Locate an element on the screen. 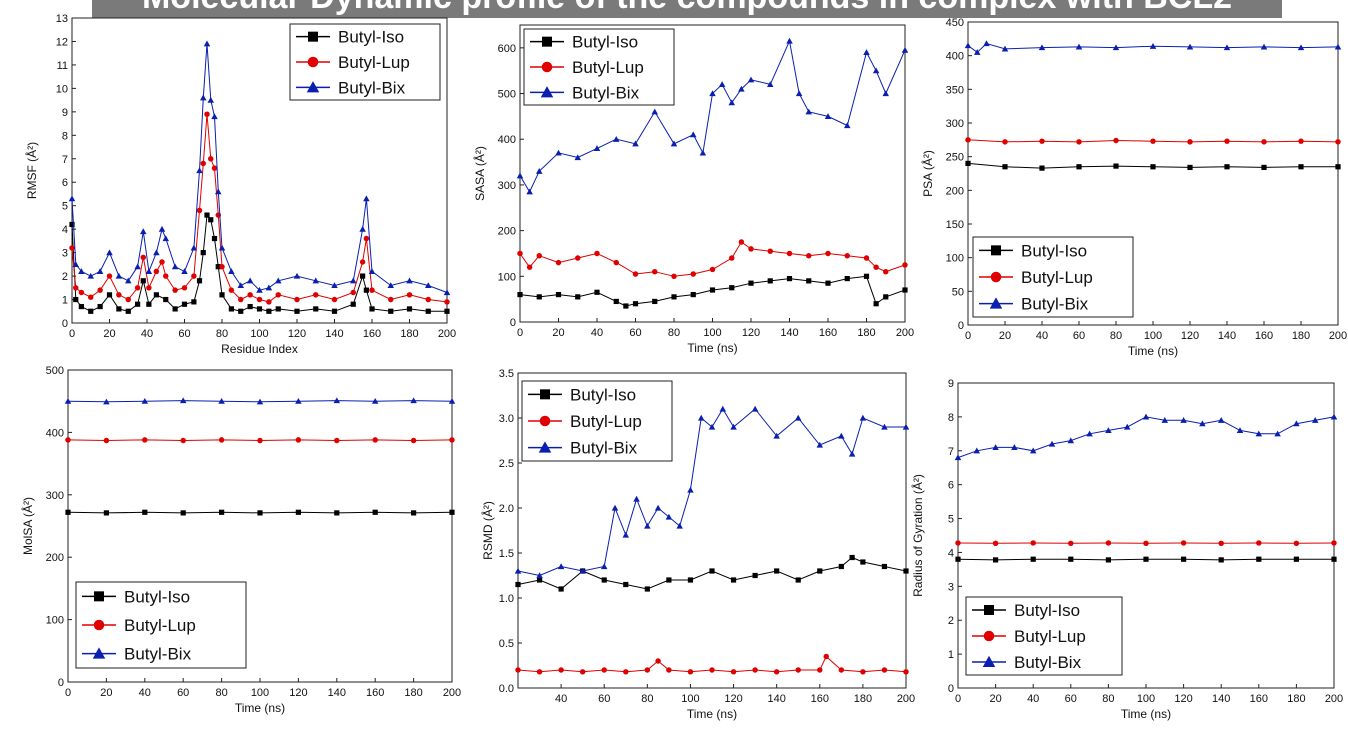 The height and width of the screenshot is (736, 1348). legend: Butyl-Iso Butyl-Lup Butyl-Bix is located at coordinates (161, 625).